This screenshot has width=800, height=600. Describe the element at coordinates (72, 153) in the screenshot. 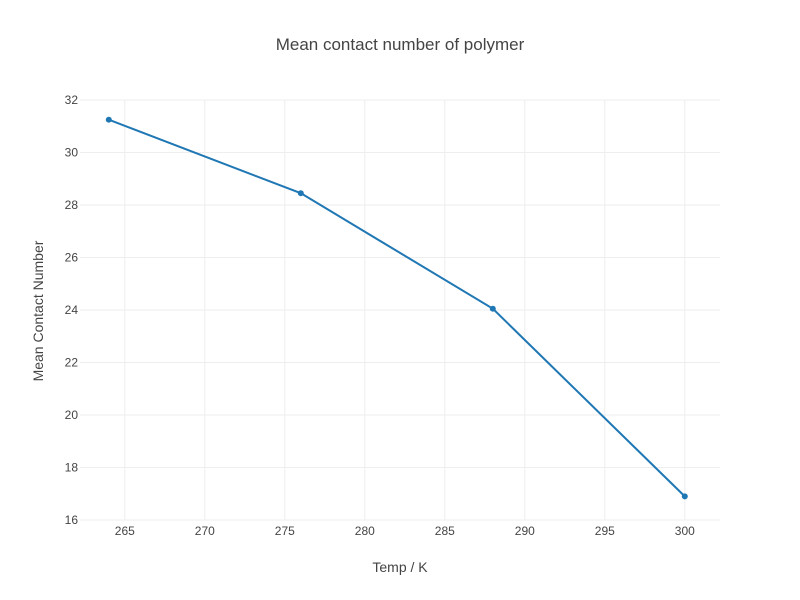

I see `y-tick-label: 30` at that location.